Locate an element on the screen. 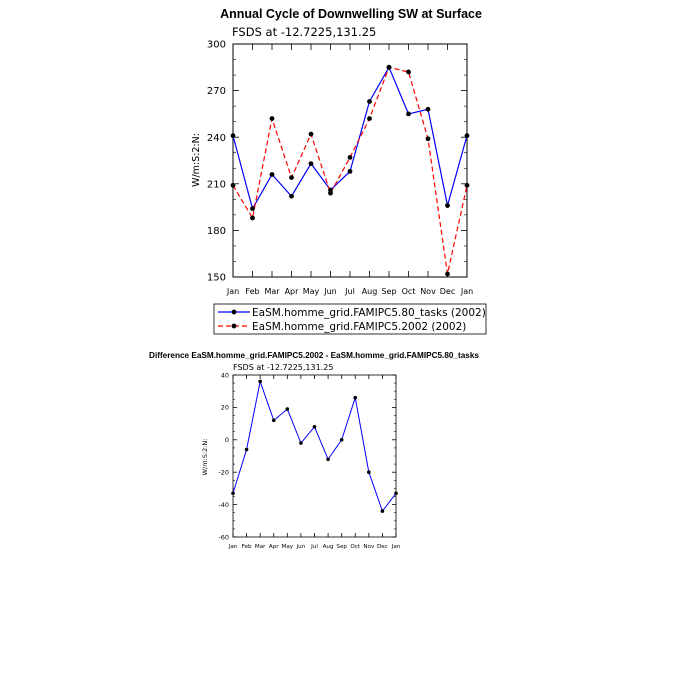 This screenshot has height=676, width=675. x-tick-labels: Jan Feb Mar Apr May Jun Jul Aug Sep Oct Nov Dec Jan is located at coordinates (349, 291).